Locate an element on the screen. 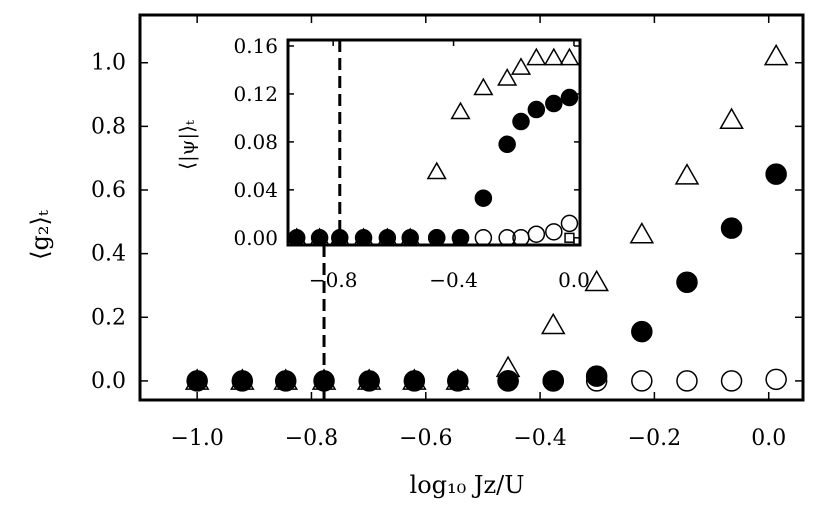 The width and height of the screenshot is (830, 515). inset-y-tick-label: 0.04 is located at coordinates (255, 190).